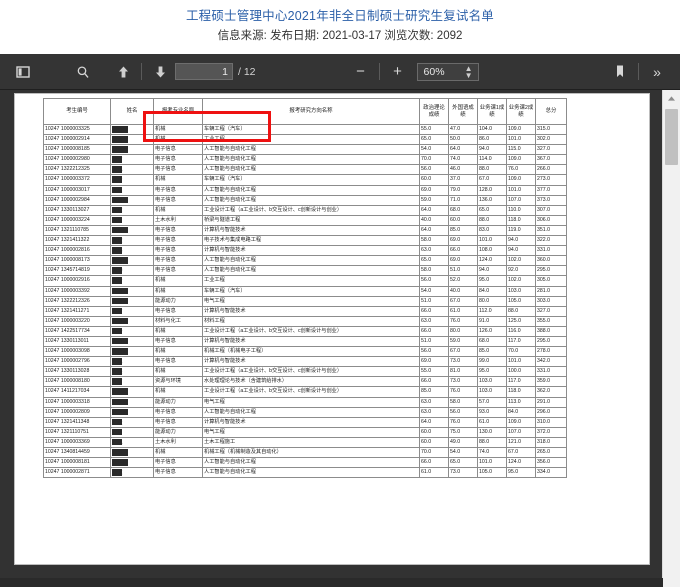 The width and height of the screenshot is (680, 587). Describe the element at coordinates (397, 71) in the screenshot. I see `zoom-in-button: +` at that location.